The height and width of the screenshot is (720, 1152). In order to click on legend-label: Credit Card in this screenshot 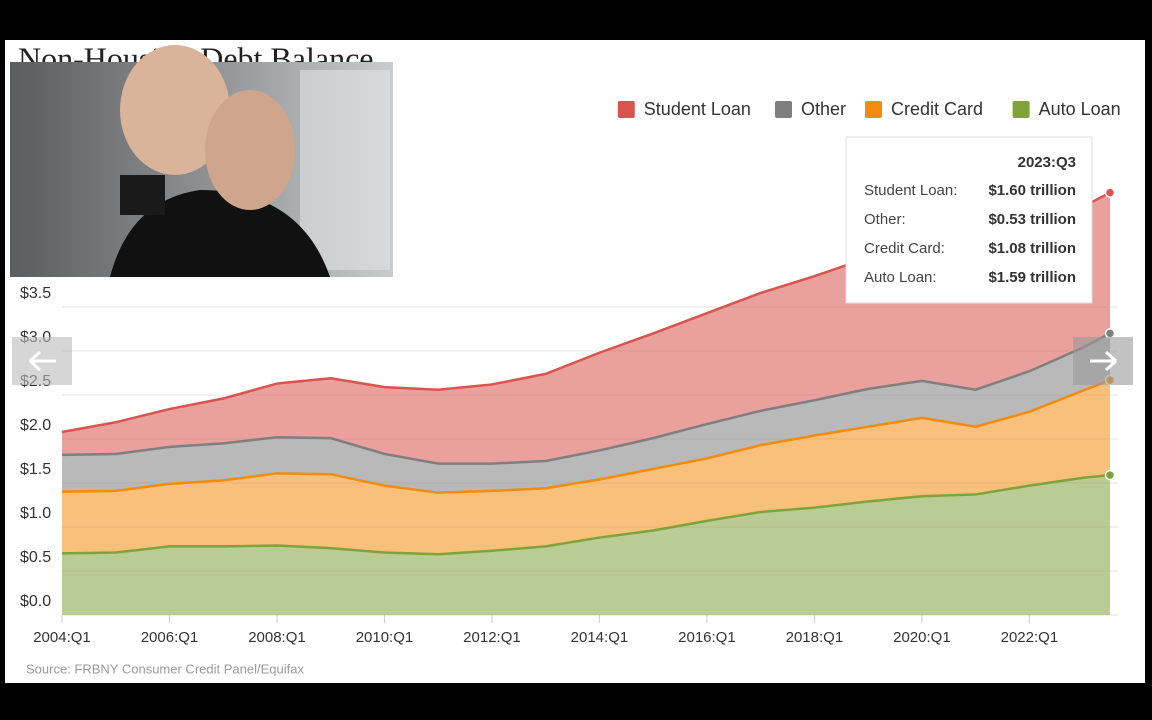, I will do `click(937, 109)`.